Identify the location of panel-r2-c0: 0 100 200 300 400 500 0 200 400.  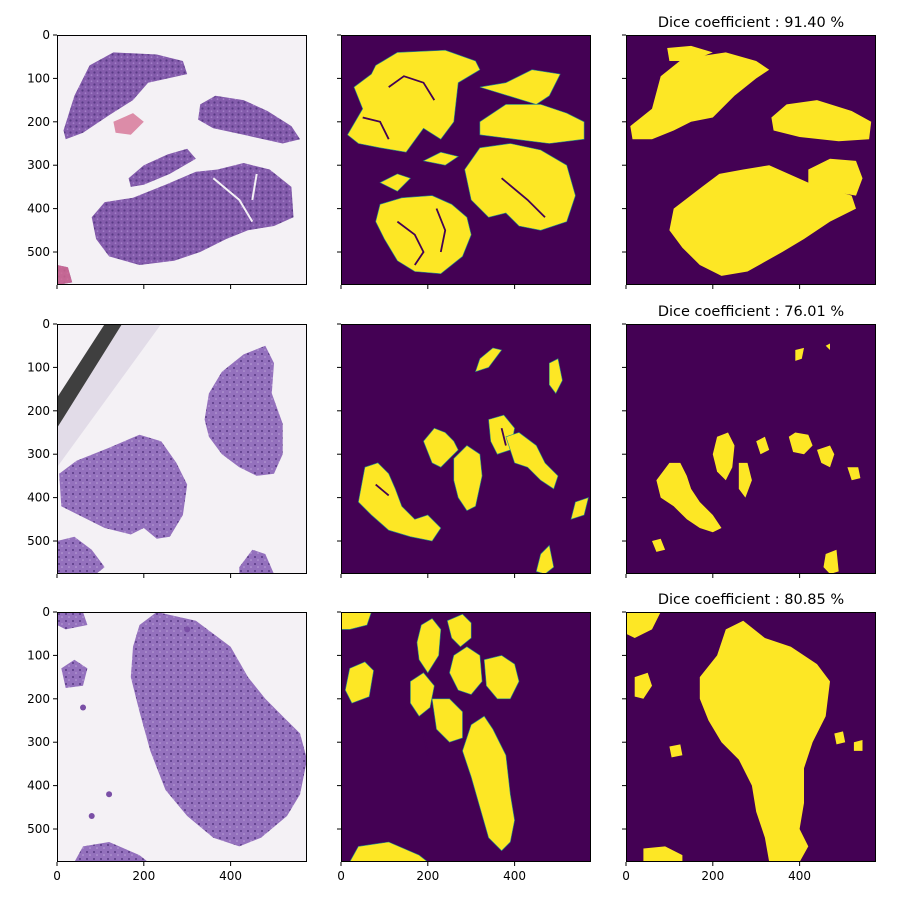
(167, 744).